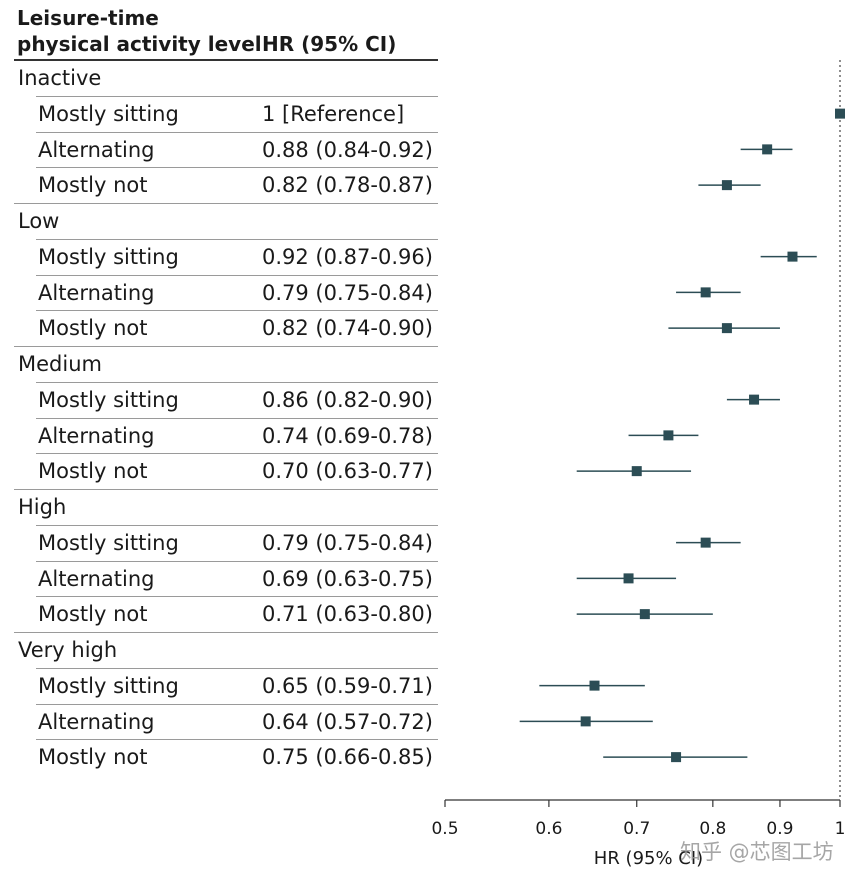  What do you see at coordinates (139, 31) in the screenshot?
I see `column-header-activity-level: Leisure-time physical activity level` at bounding box center [139, 31].